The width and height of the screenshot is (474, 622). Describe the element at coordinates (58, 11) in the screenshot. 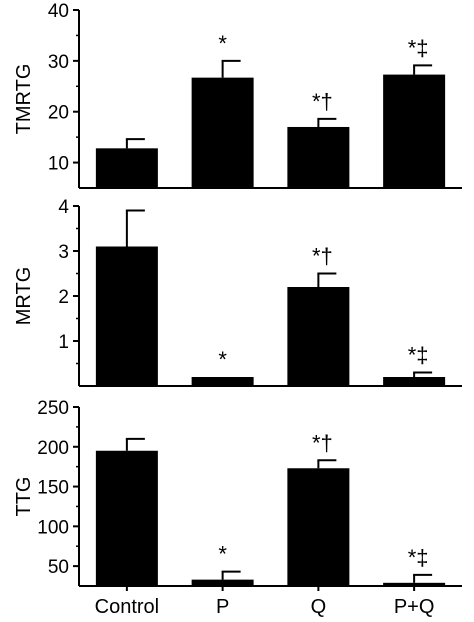

I see `y-tick-label: 40` at that location.